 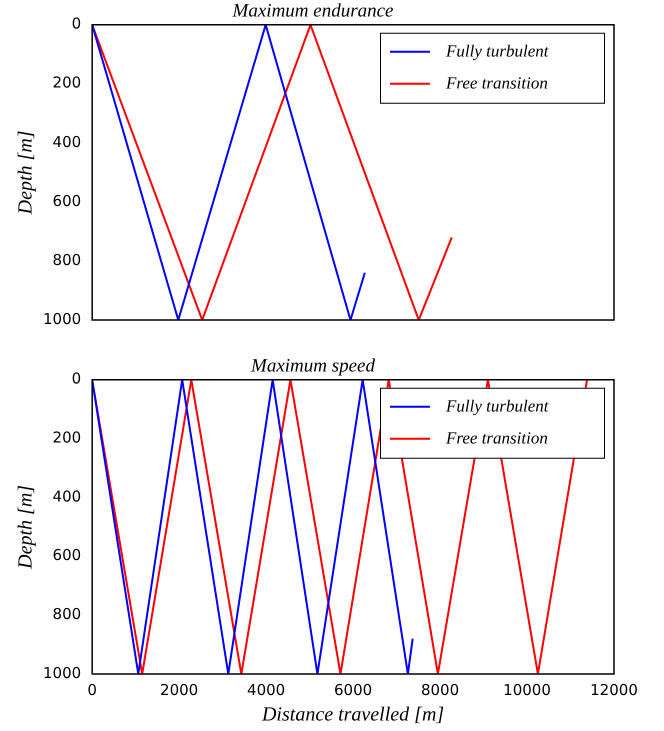 What do you see at coordinates (353, 689) in the screenshot?
I see `x-tick-label: 6000` at bounding box center [353, 689].